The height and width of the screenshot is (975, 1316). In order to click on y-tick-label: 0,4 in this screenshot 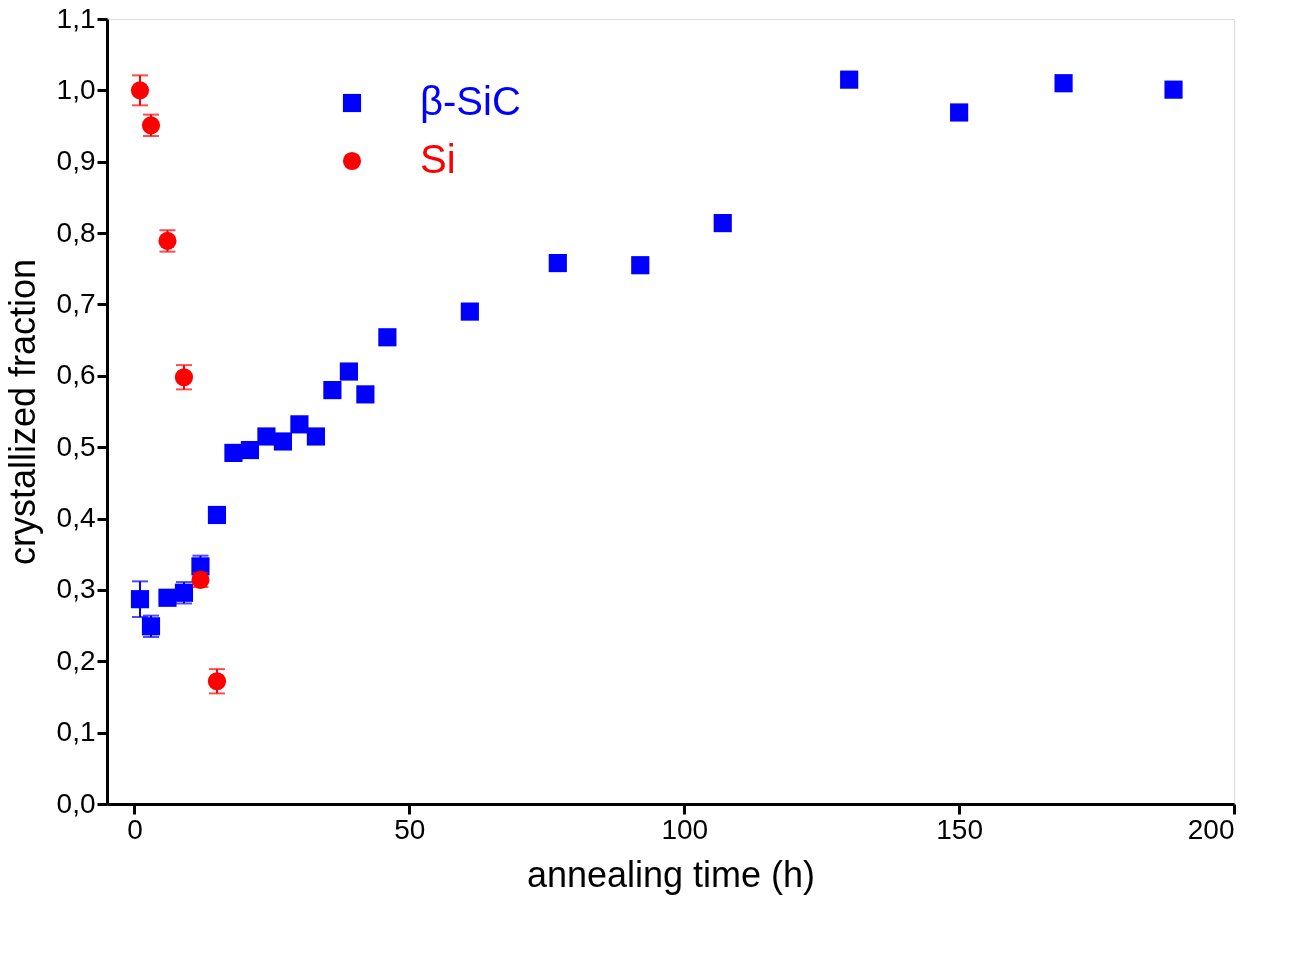, I will do `click(76, 518)`.